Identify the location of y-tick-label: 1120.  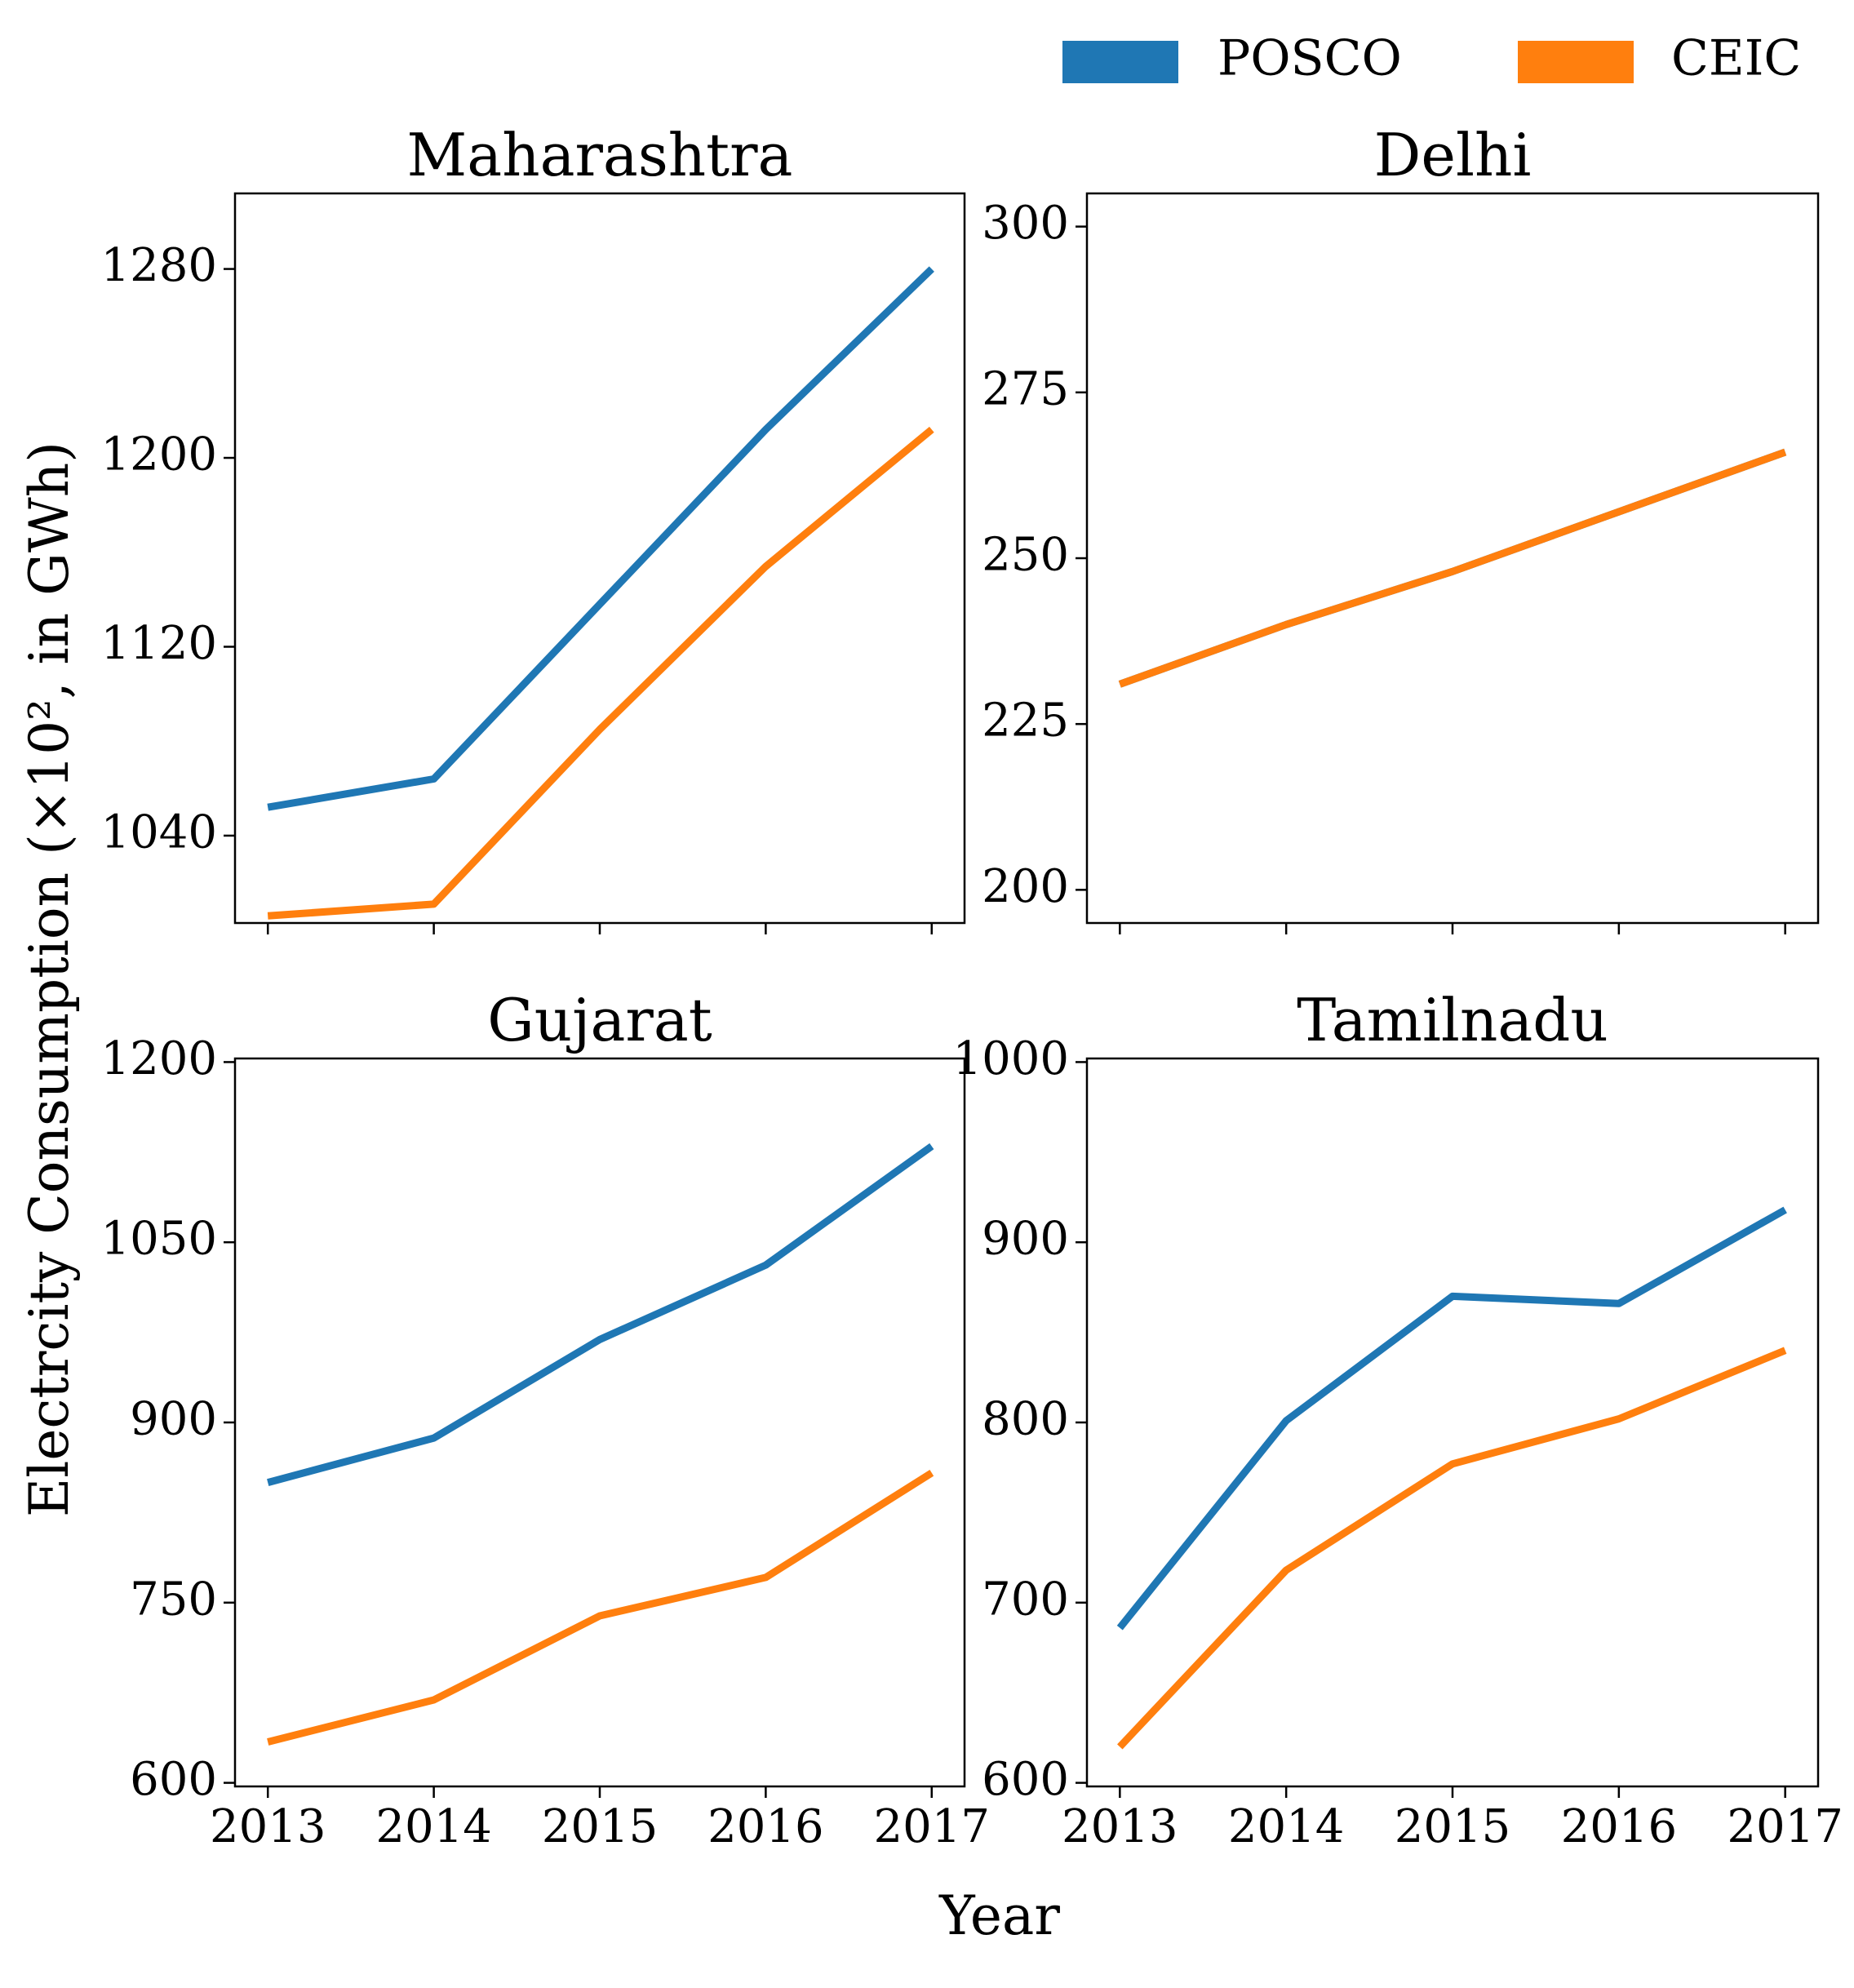
(158, 643).